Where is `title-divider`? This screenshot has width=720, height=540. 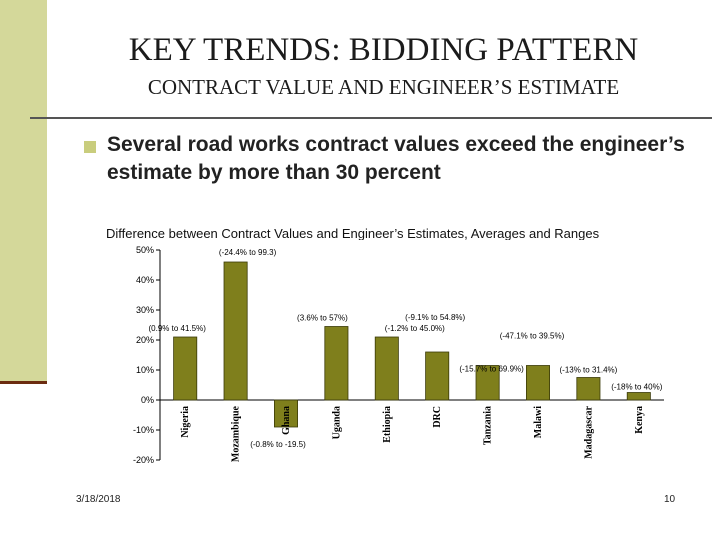
title-divider is located at coordinates (371, 118).